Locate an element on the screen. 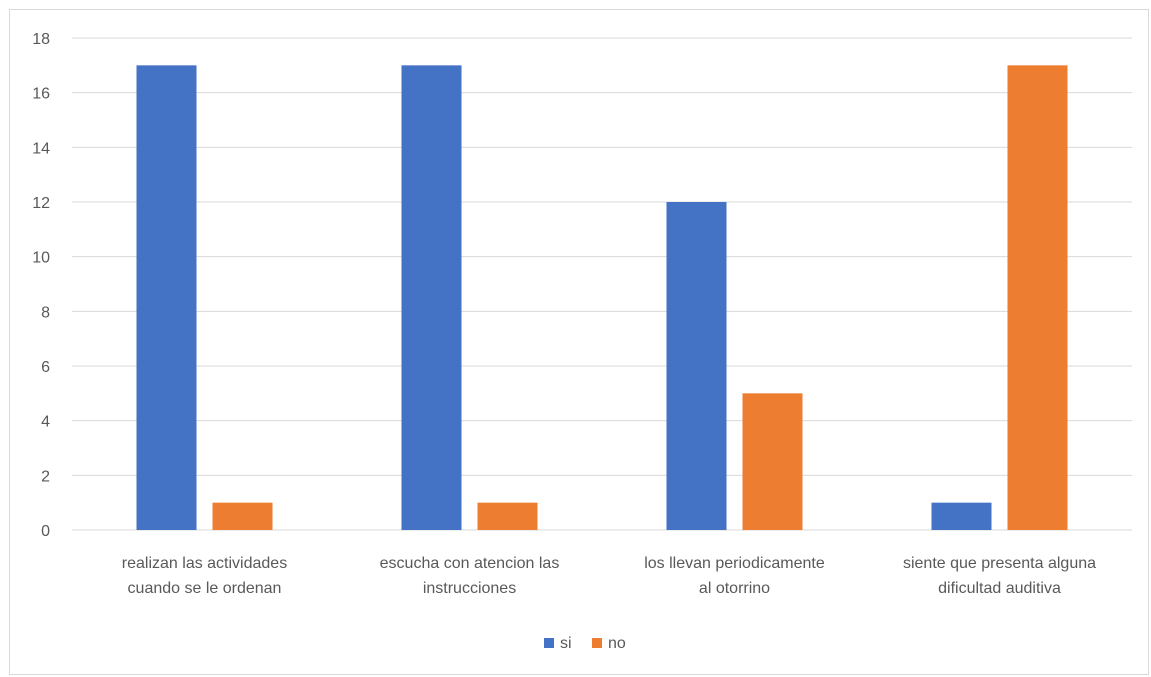 The width and height of the screenshot is (1151, 677). y-tick-label: 14 is located at coordinates (41, 148).